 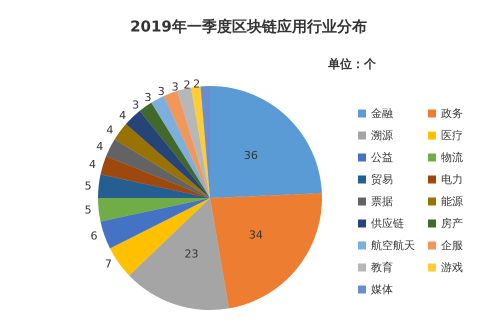 What do you see at coordinates (382, 157) in the screenshot?
I see `legend-label: 公益` at bounding box center [382, 157].